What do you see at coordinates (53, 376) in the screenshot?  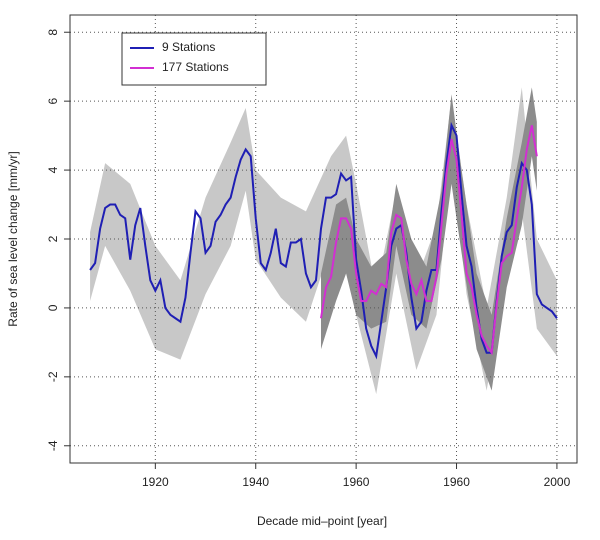 I see `y-tick-label: -2` at bounding box center [53, 376].